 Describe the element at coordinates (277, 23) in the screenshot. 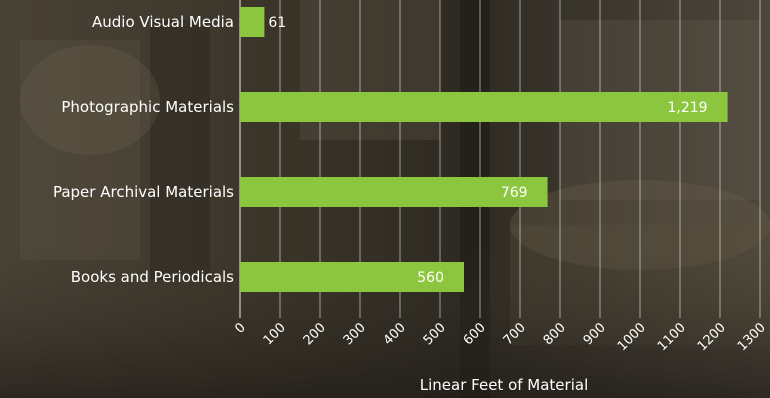

I see `value-label: 61` at that location.